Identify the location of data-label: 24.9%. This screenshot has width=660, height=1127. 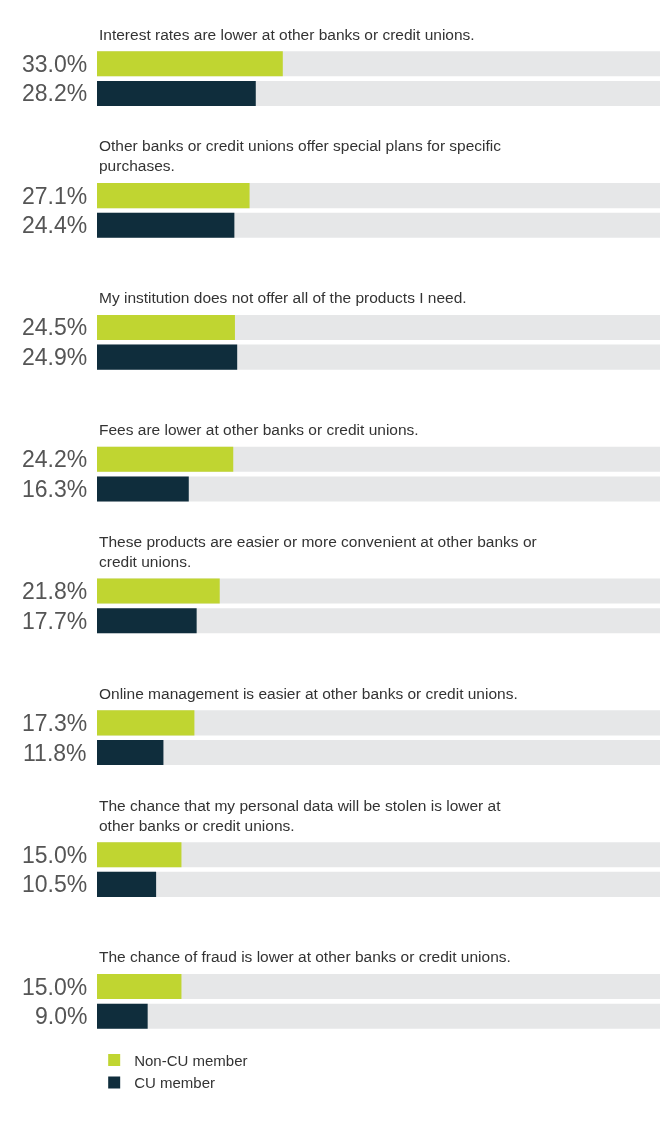
(55, 357).